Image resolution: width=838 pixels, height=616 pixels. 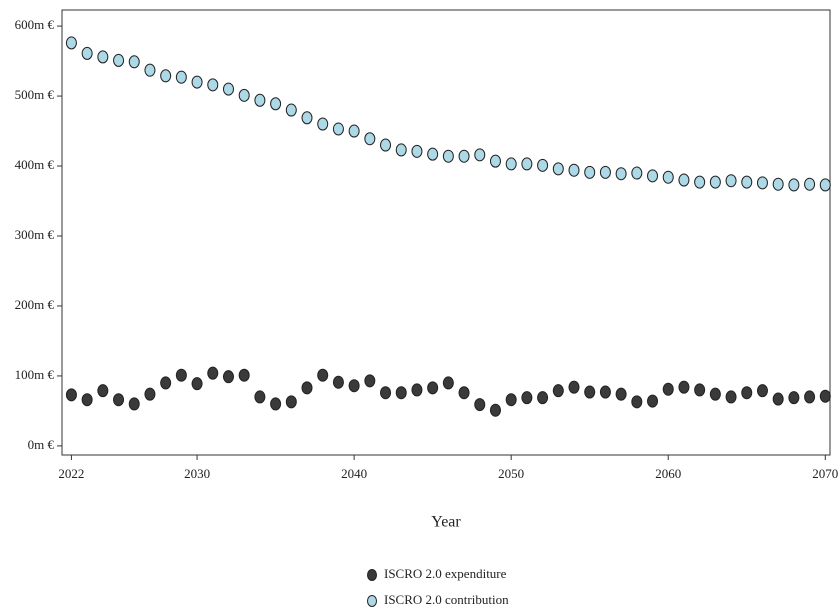 What do you see at coordinates (35, 94) in the screenshot?
I see `y-tick-label: 500m €` at bounding box center [35, 94].